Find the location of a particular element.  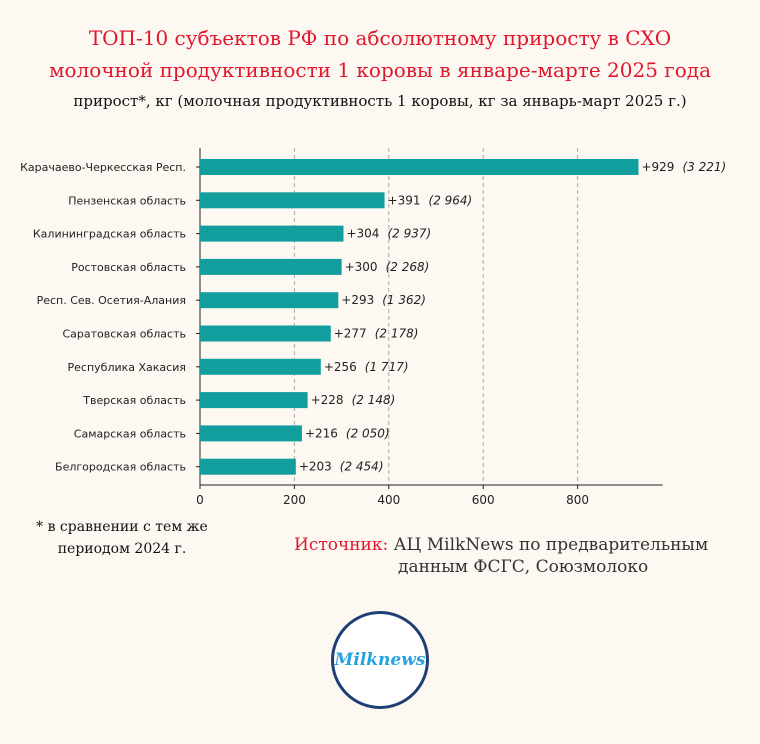

secondary-value-label: (3 221) is located at coordinates (704, 167).